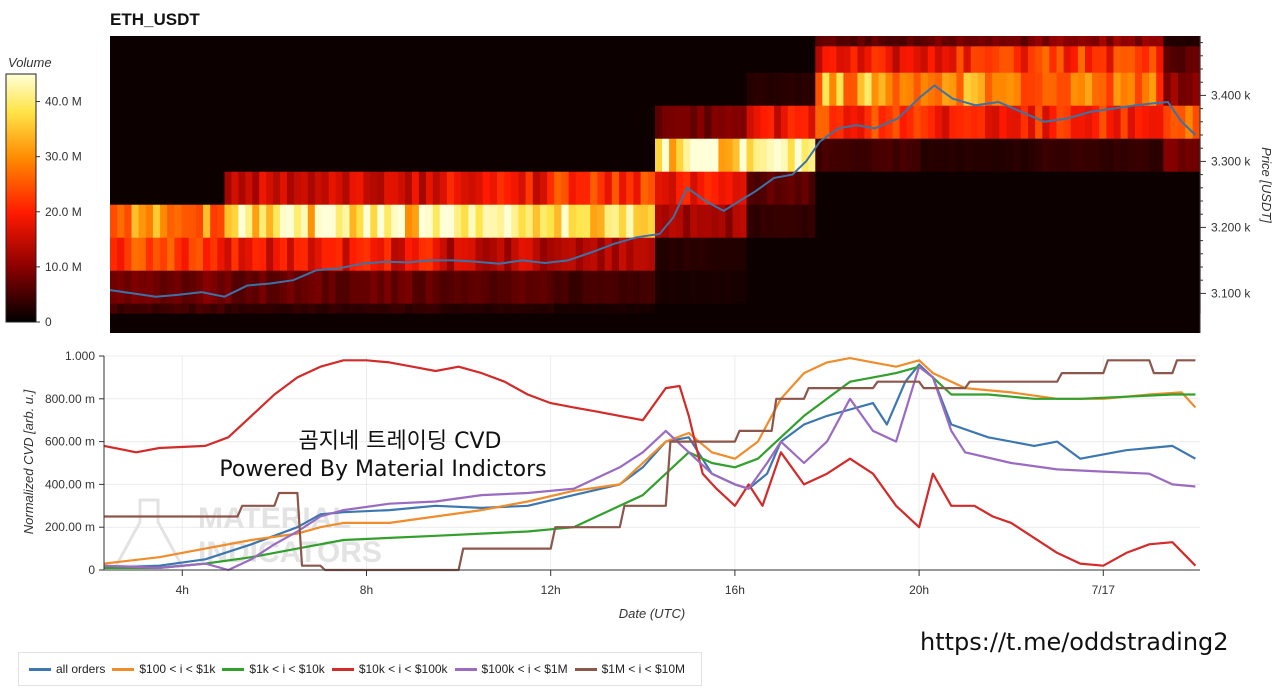 This screenshot has width=1280, height=690. What do you see at coordinates (1074, 642) in the screenshot?
I see `telegram-link: https://t.me/oddstrading2` at bounding box center [1074, 642].